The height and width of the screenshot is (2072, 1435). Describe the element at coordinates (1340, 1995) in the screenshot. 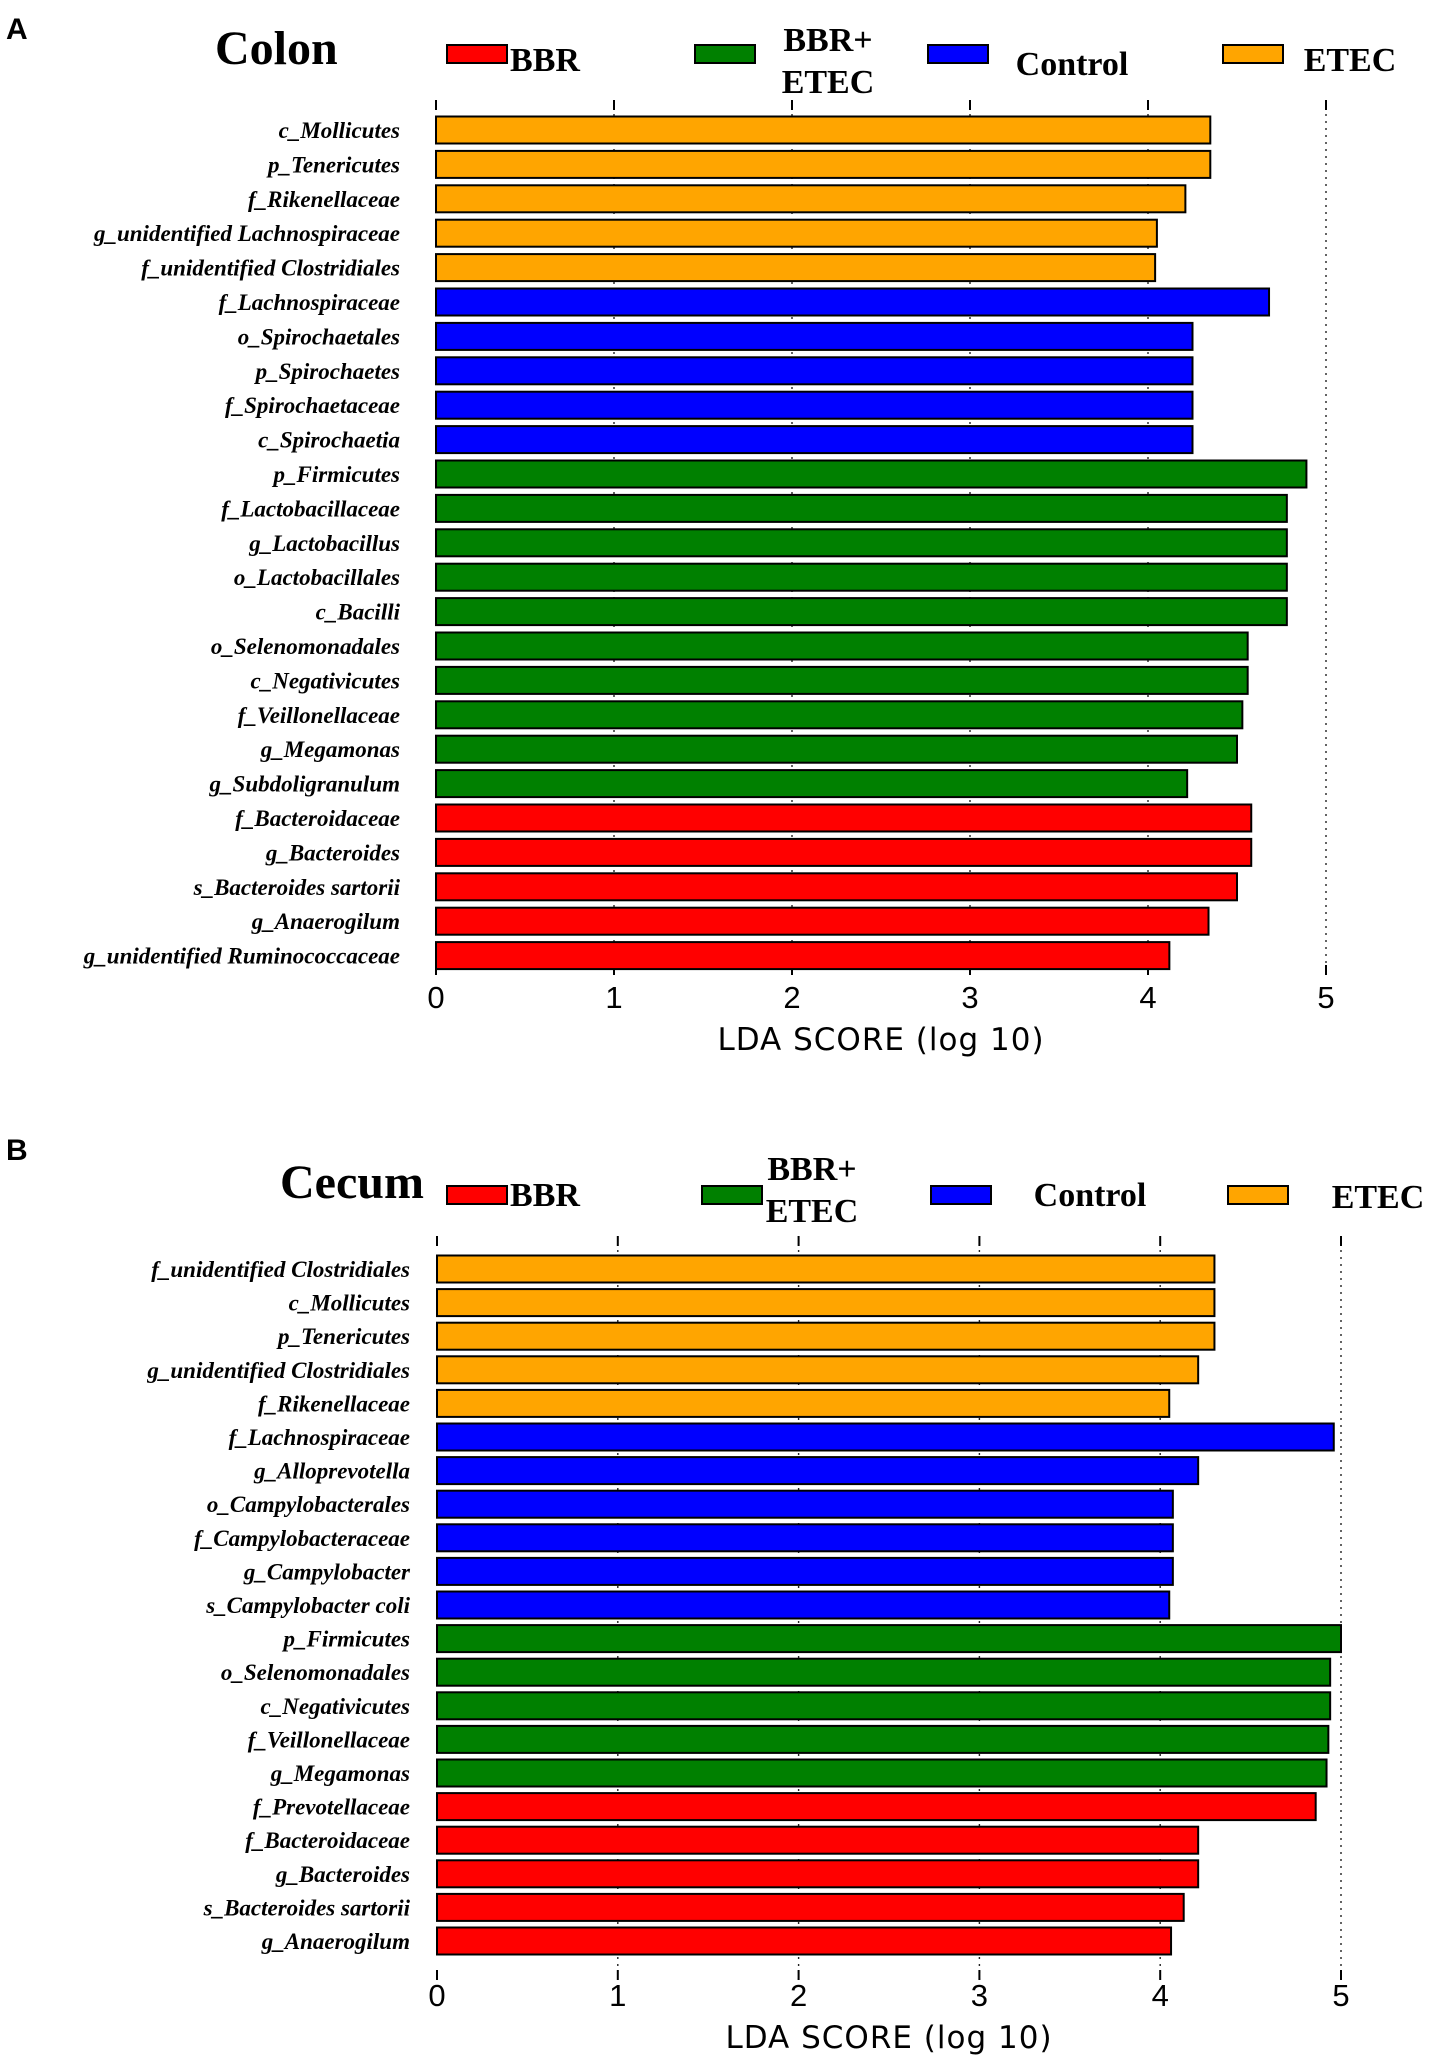

I see `tick-label: 5` at that location.